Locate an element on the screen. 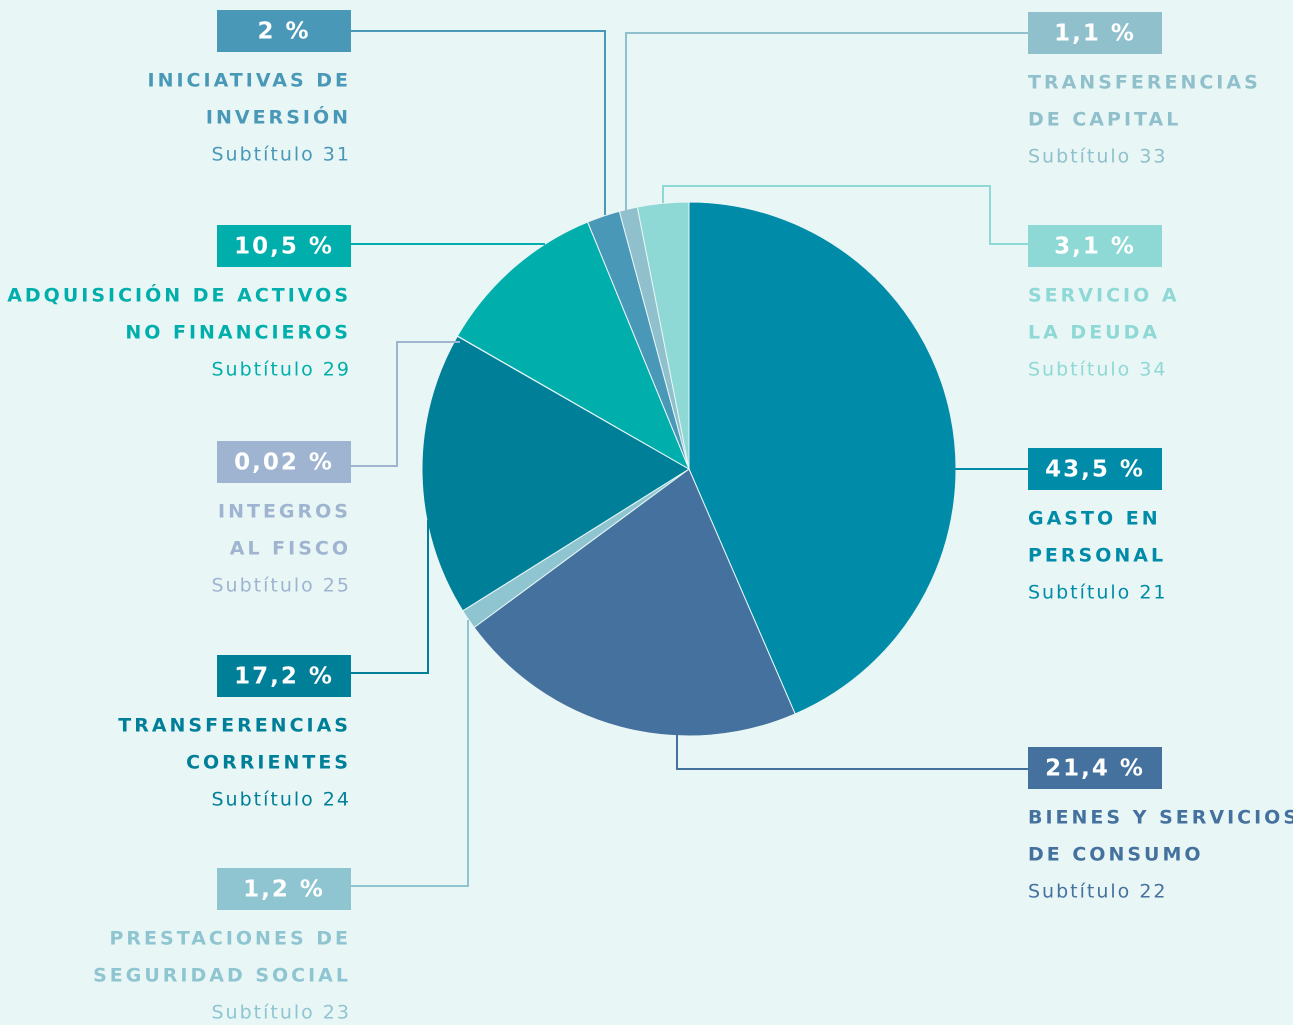  category-label: DE CAPITAL is located at coordinates (1104, 120).